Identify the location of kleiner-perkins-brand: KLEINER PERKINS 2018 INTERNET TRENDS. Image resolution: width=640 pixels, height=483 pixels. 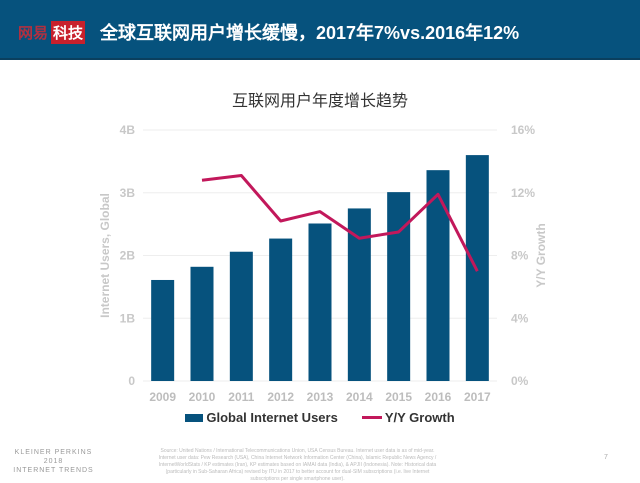
(53, 461).